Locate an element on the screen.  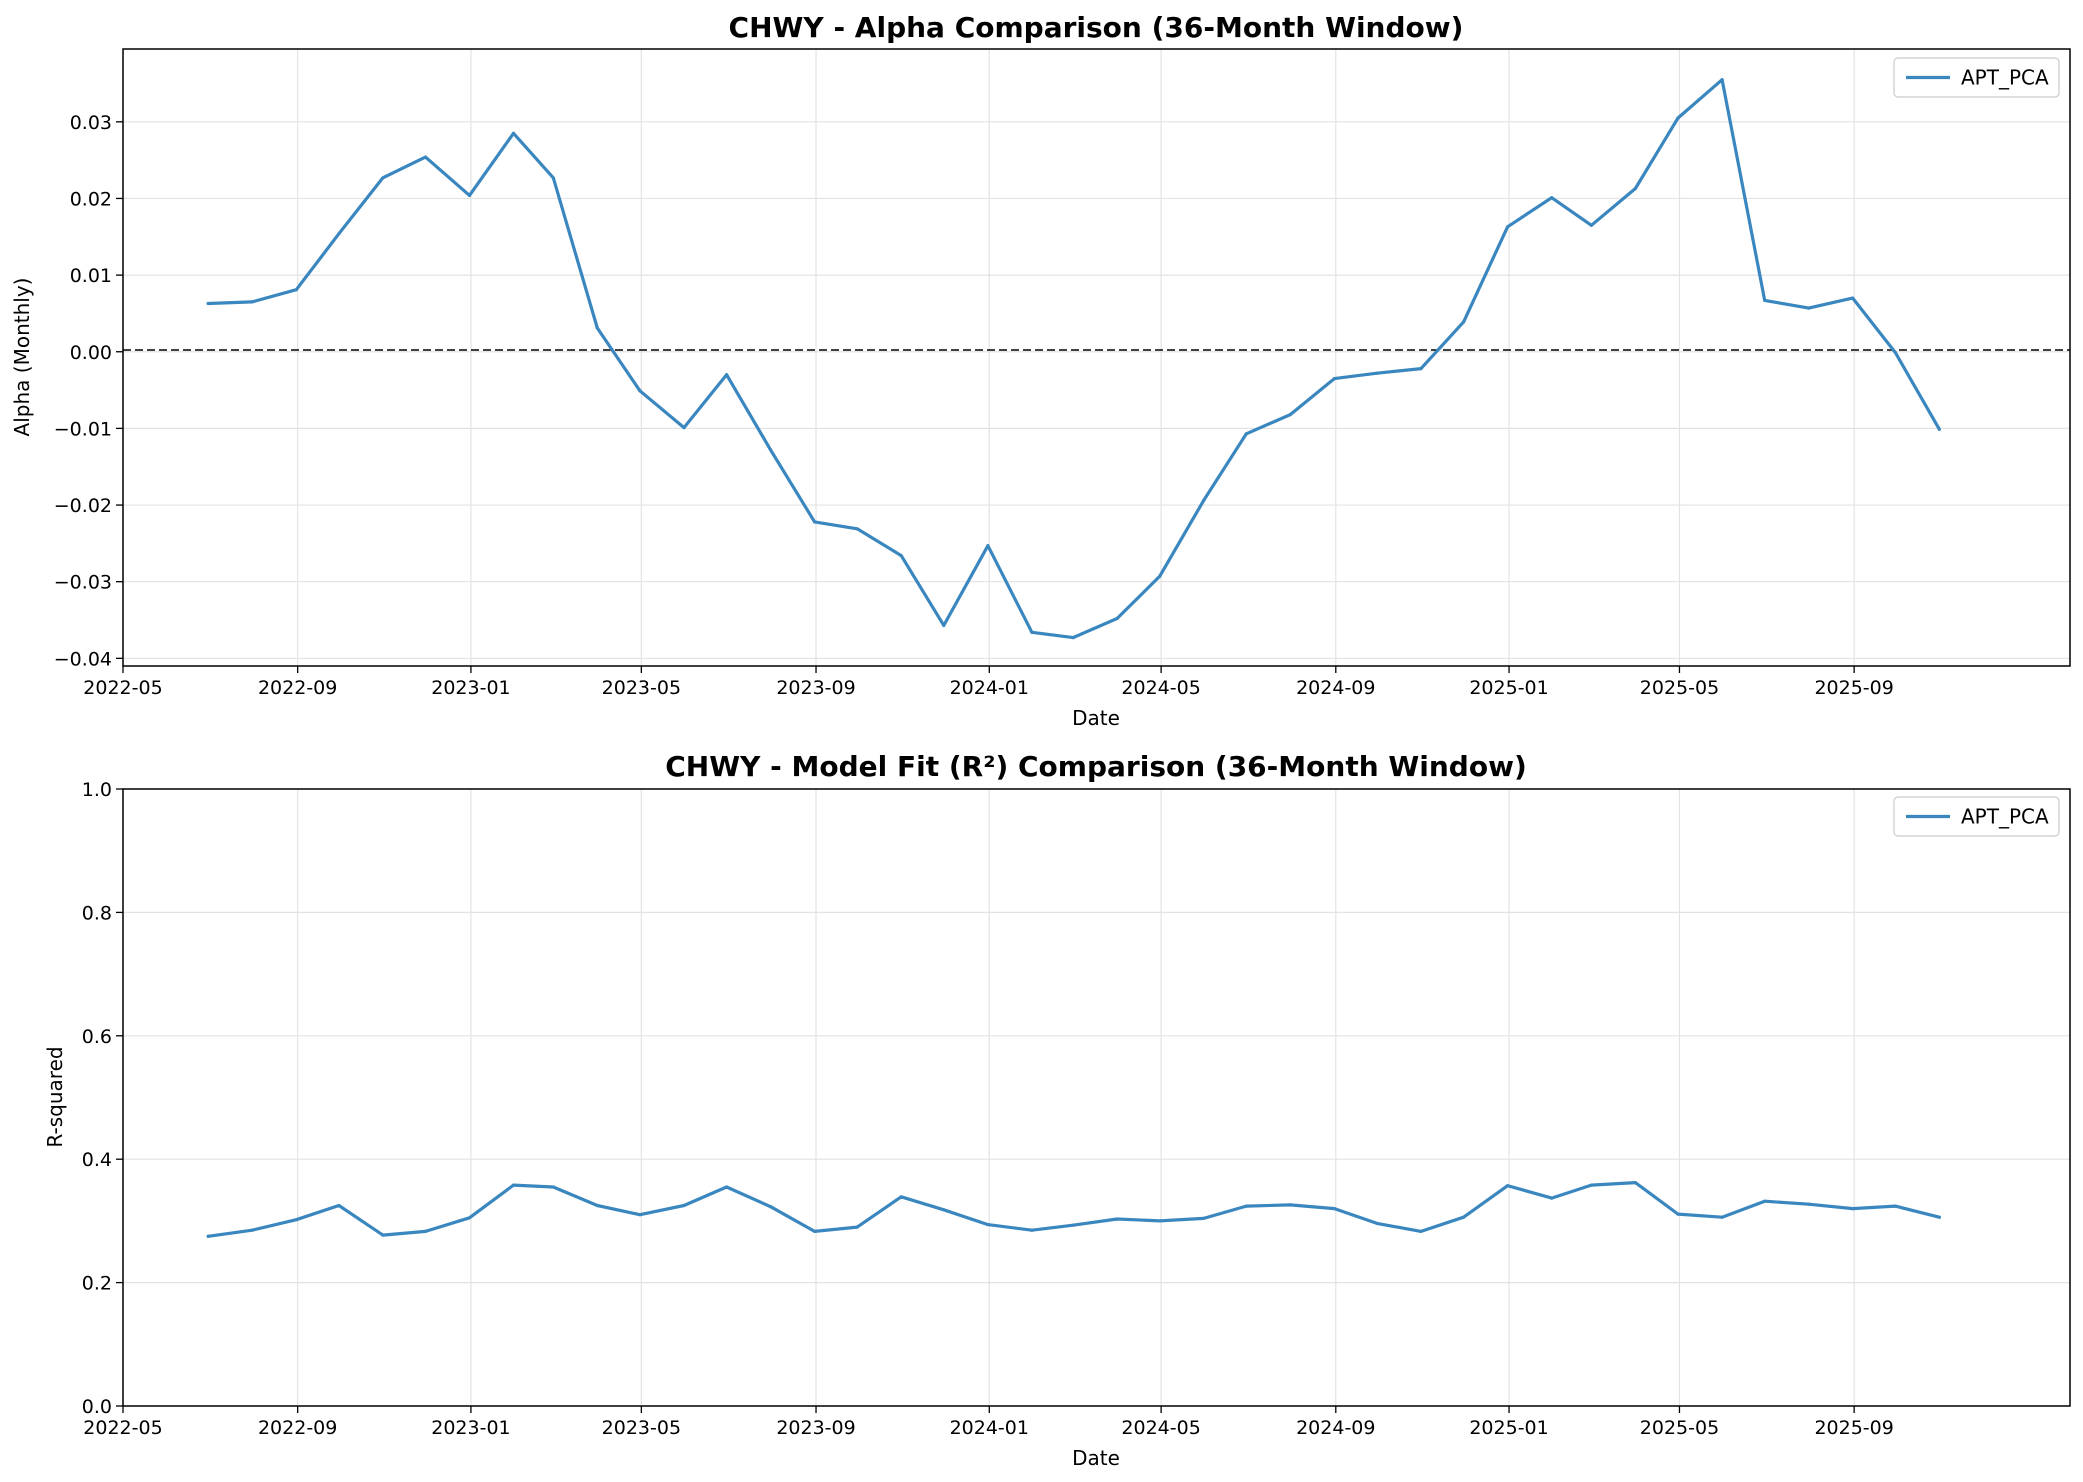
r-squared-x-tick-label: 2022-05 is located at coordinates (122, 1428).